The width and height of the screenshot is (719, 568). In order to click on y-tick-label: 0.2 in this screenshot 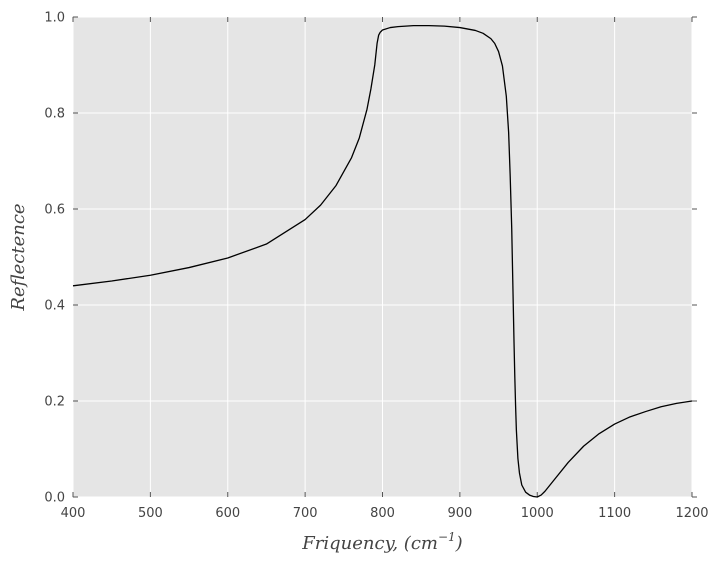, I will do `click(54, 402)`.